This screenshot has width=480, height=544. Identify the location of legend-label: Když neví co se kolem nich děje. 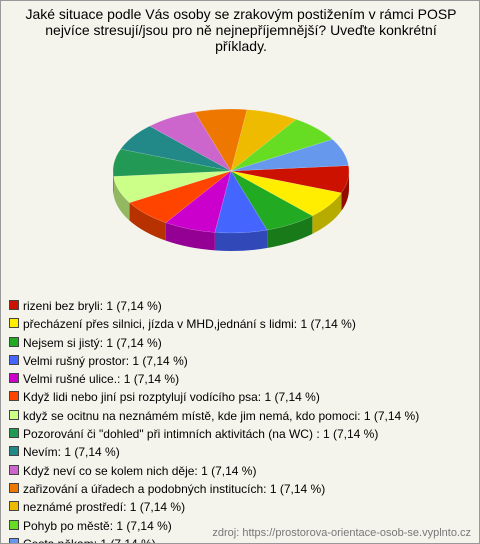
(112, 471).